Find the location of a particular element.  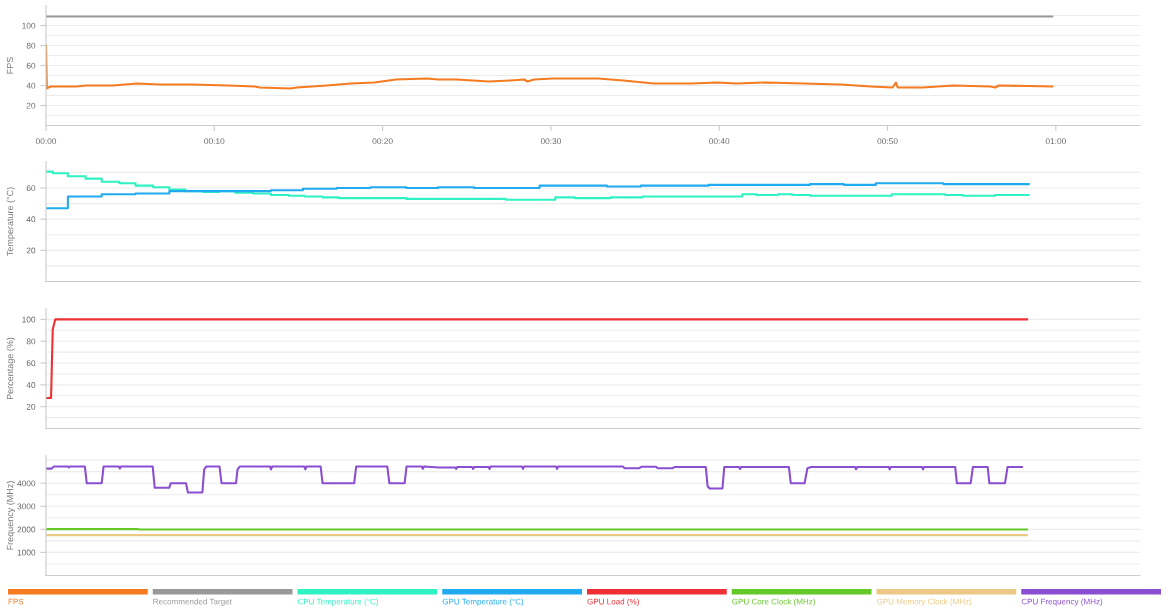

y-tick-label: 2000 is located at coordinates (26, 529).